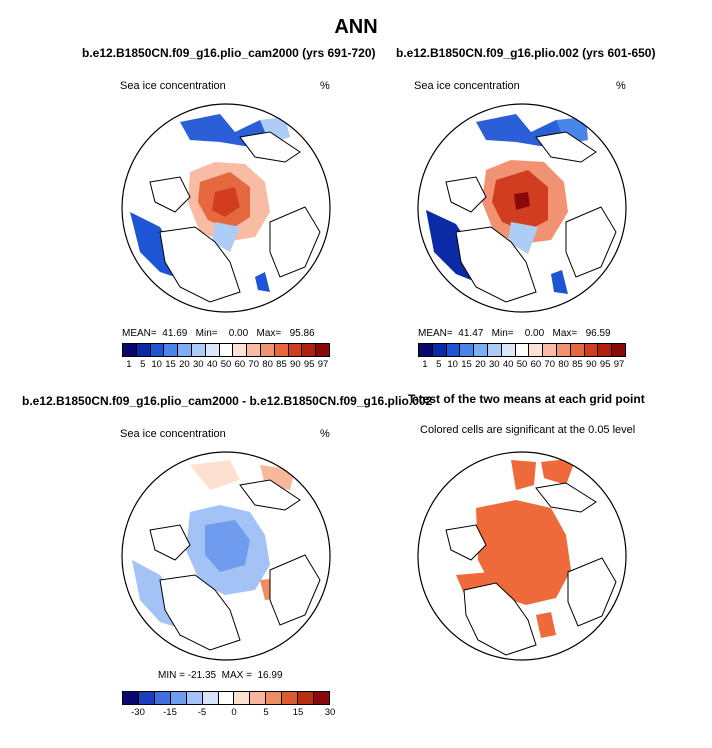 The image size is (712, 748). Describe the element at coordinates (325, 86) in the screenshot. I see `panel1-units-label: %` at that location.